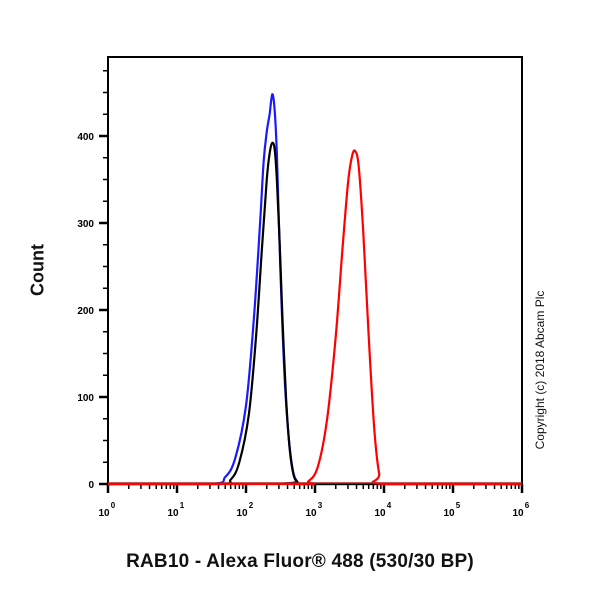 Image resolution: width=600 pixels, height=600 pixels. I want to click on svg-text: 2, so click(251, 505).